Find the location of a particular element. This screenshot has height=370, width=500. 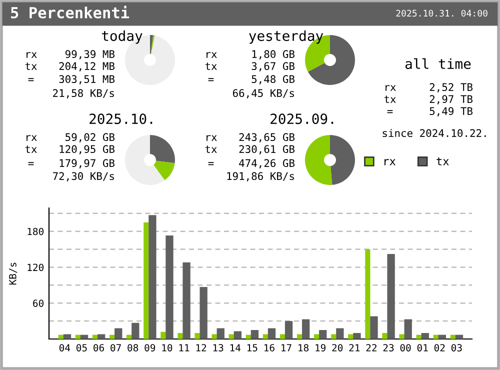

text: 204,12 MB is located at coordinates (87, 67).